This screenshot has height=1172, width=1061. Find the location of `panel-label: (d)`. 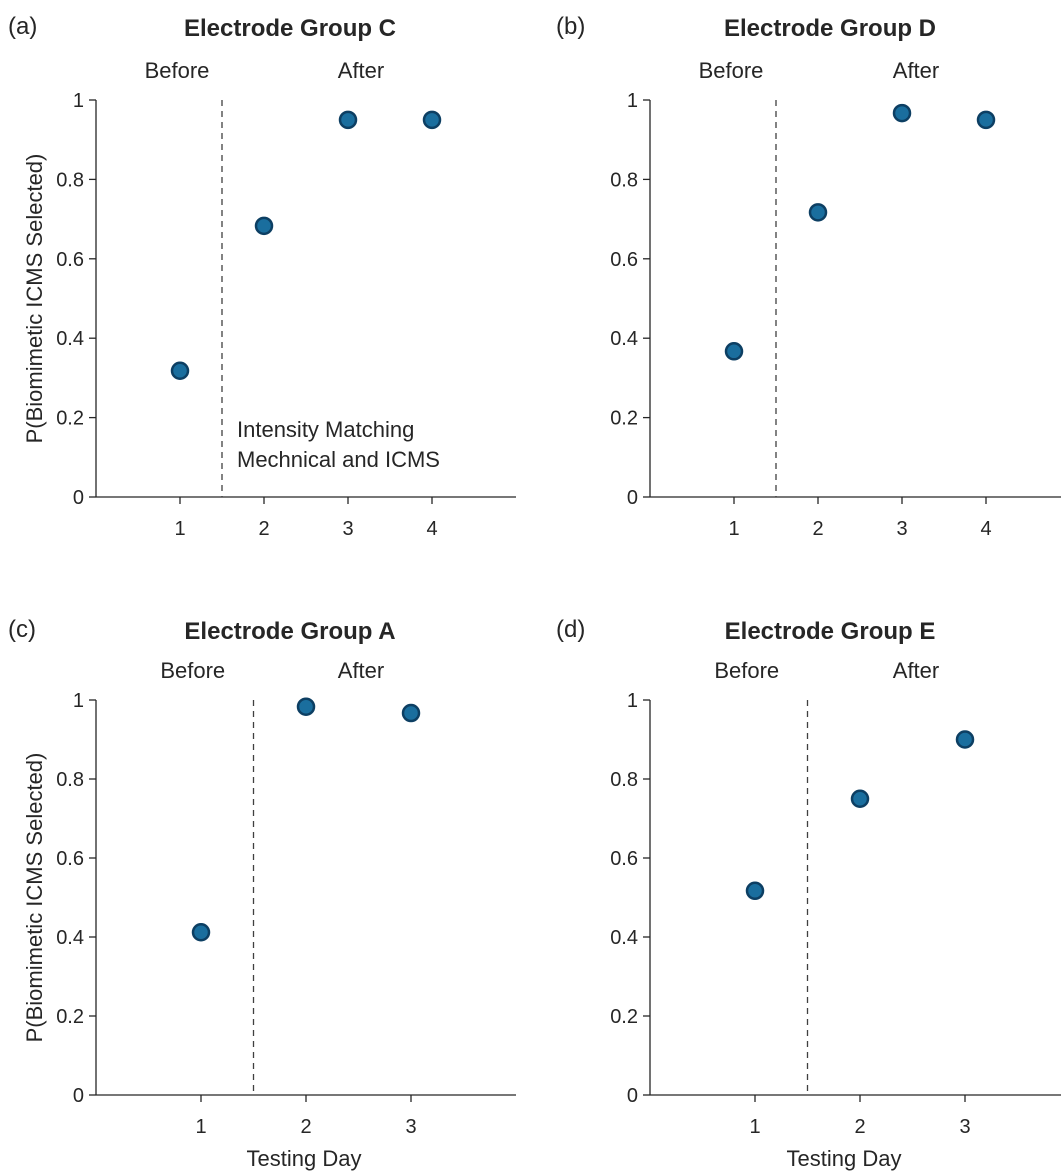

panel-label: (d) is located at coordinates (570, 629).